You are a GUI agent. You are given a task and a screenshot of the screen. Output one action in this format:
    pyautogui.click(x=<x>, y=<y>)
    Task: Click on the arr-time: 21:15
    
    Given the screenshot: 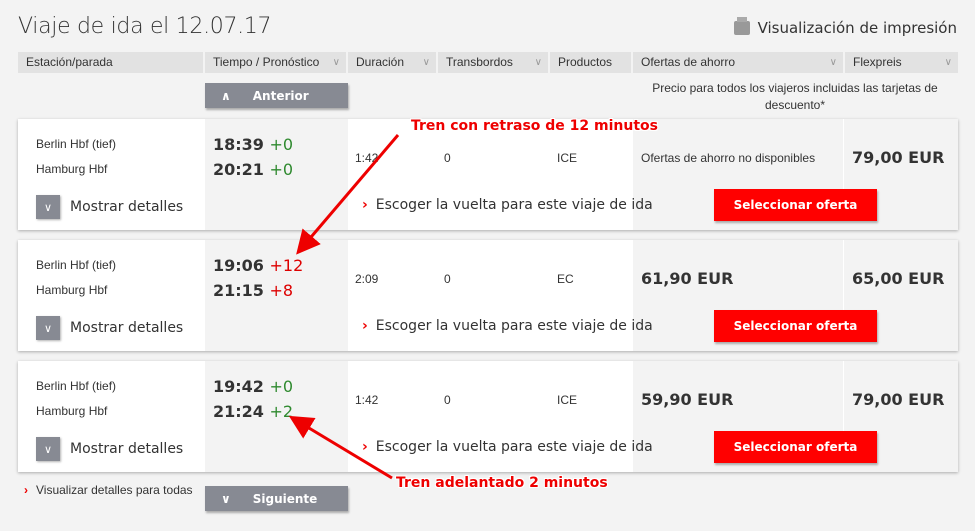 What is the action you would take?
    pyautogui.click(x=238, y=290)
    